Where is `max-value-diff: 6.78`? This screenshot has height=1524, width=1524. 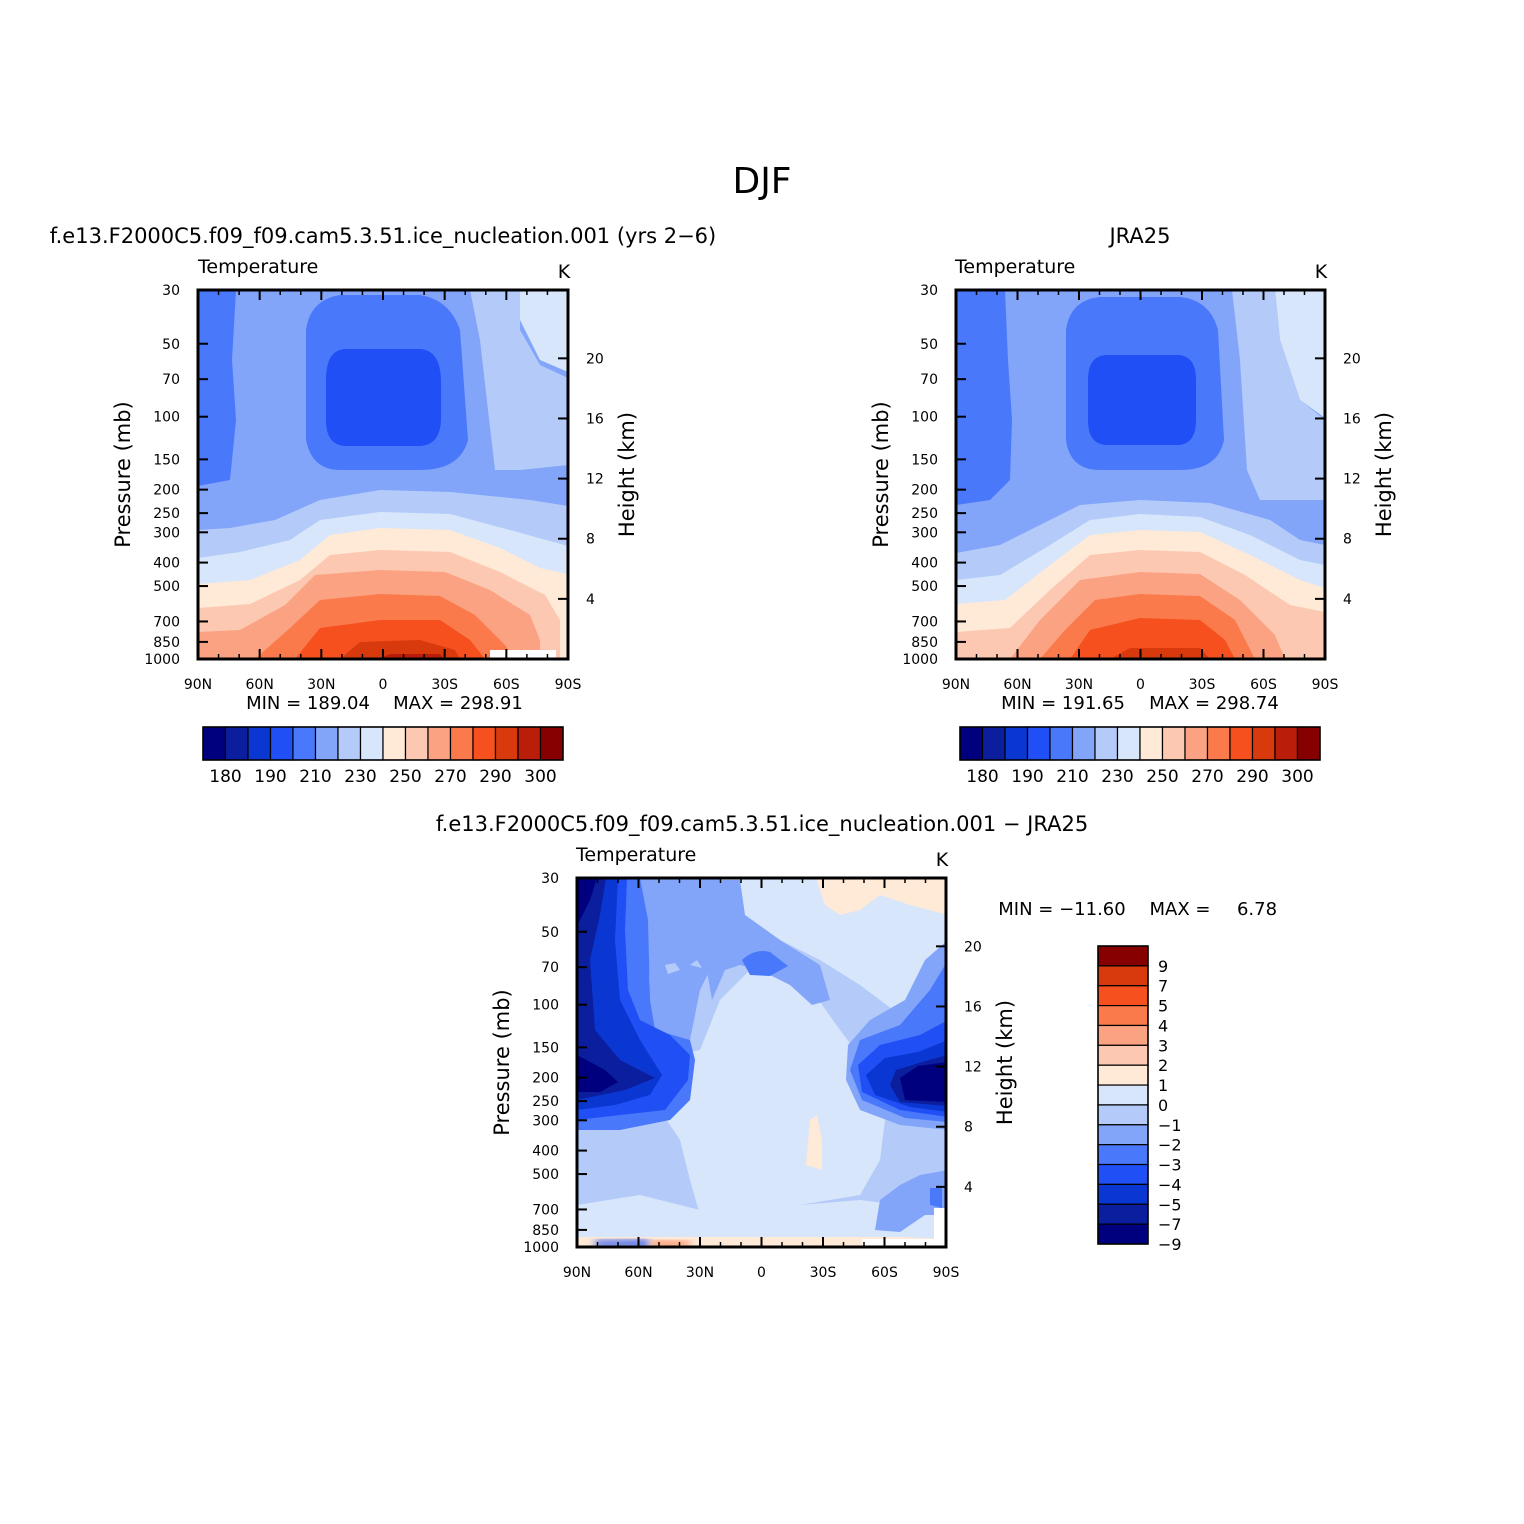
max-value-diff: 6.78 is located at coordinates (1257, 909).